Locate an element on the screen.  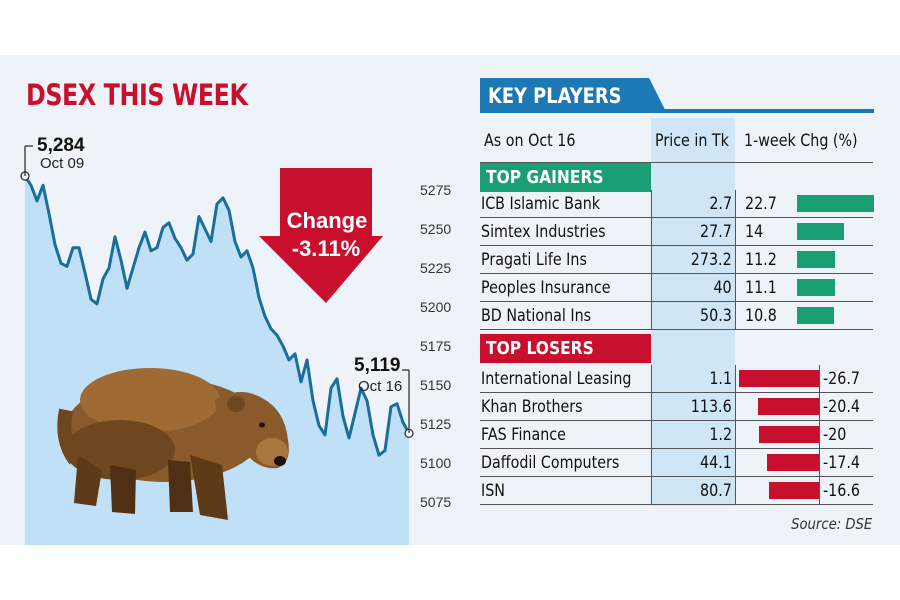
company-name: Peoples Insurance is located at coordinates (546, 288).